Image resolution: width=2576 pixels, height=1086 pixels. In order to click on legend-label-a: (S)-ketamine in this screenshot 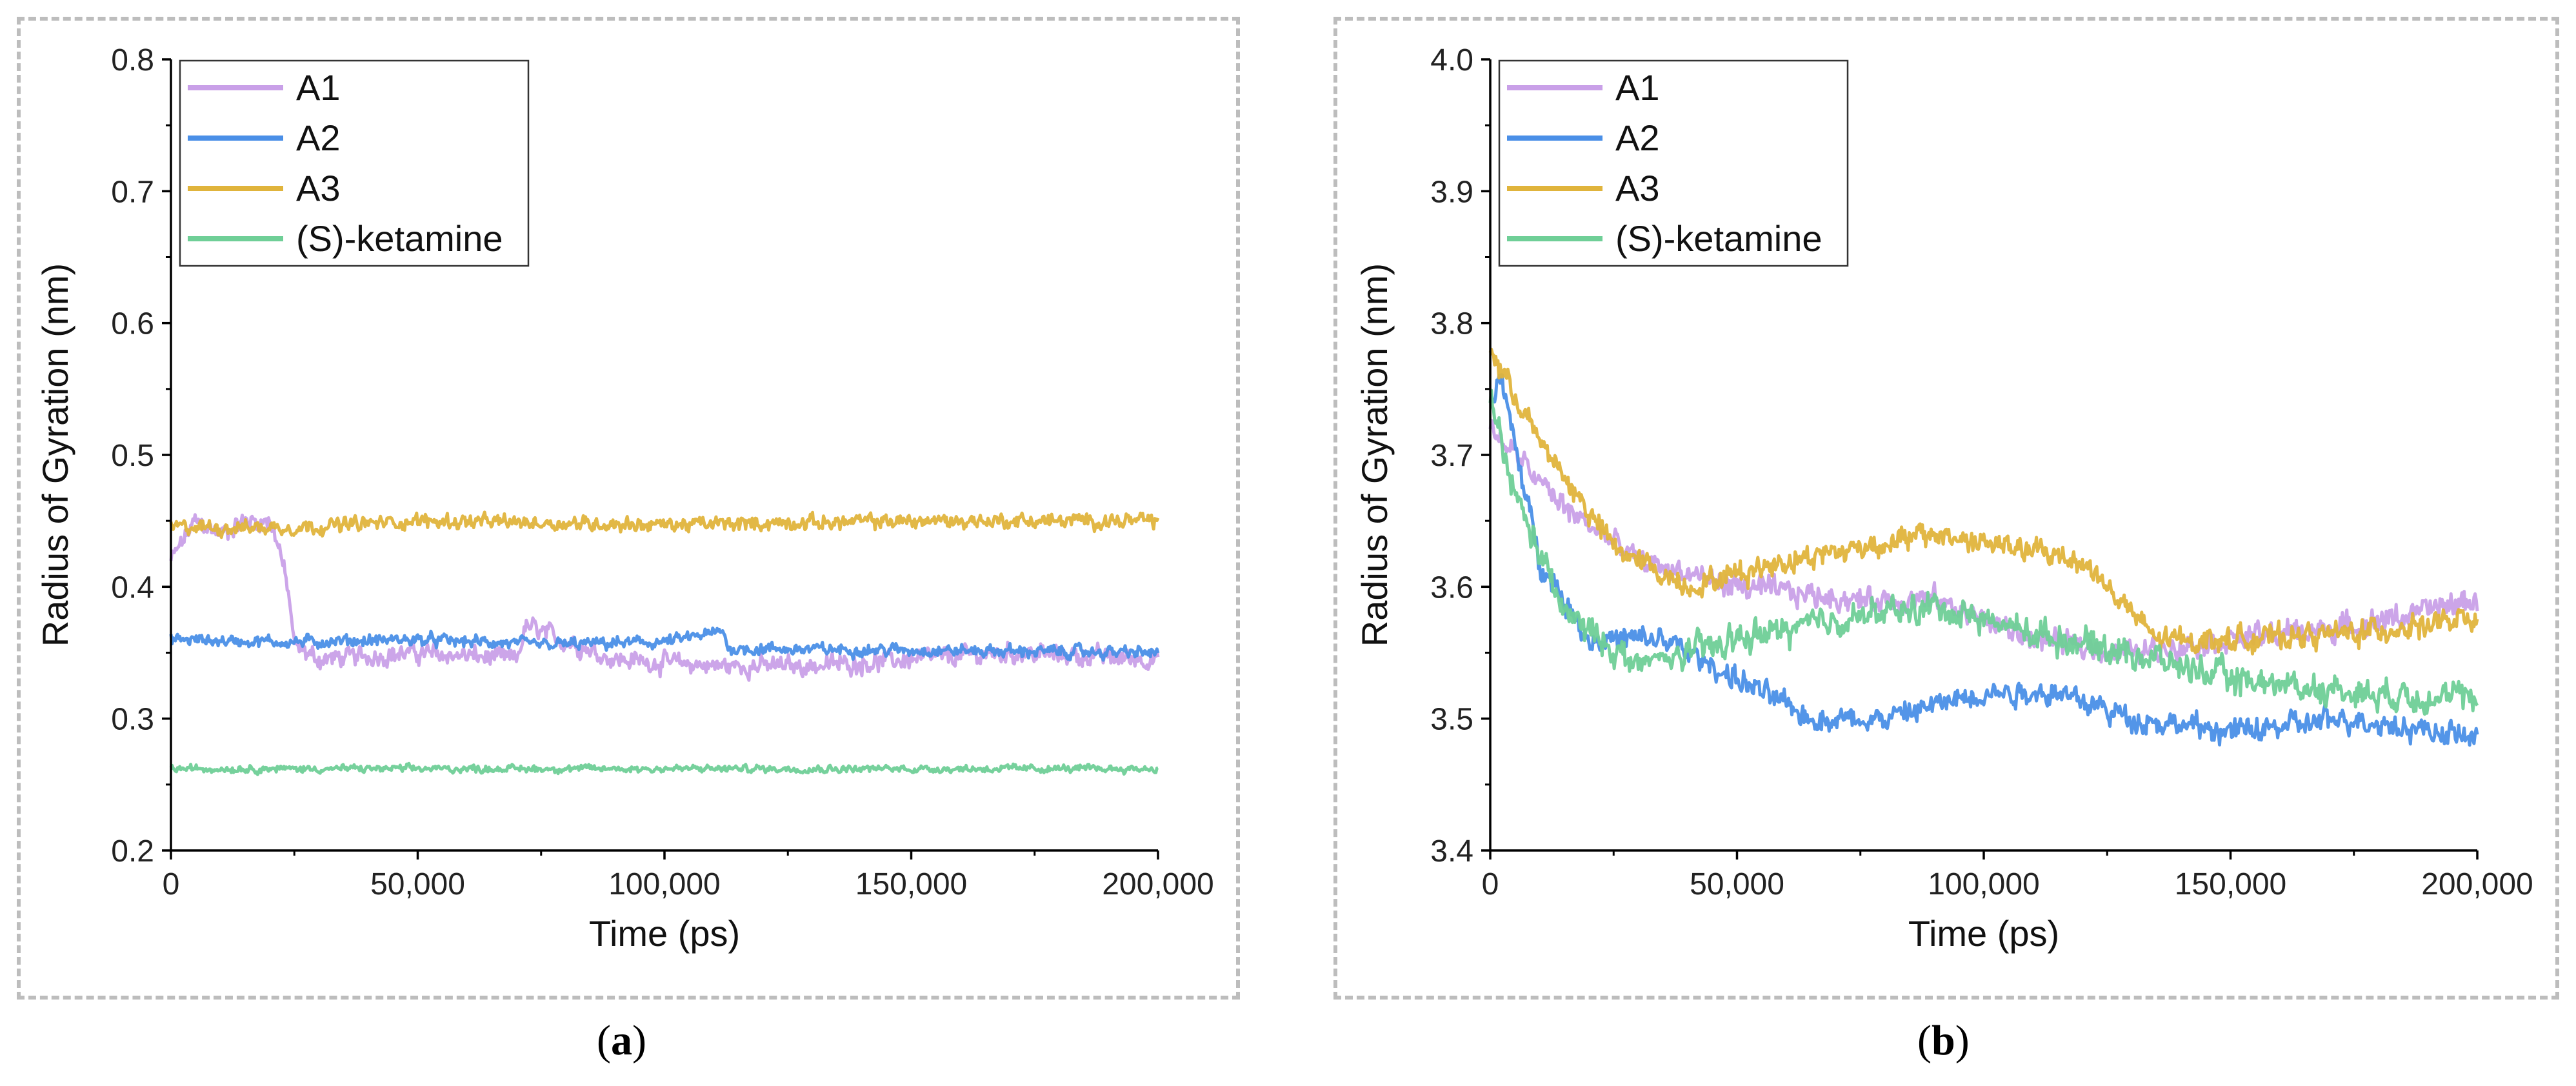, I will do `click(399, 238)`.